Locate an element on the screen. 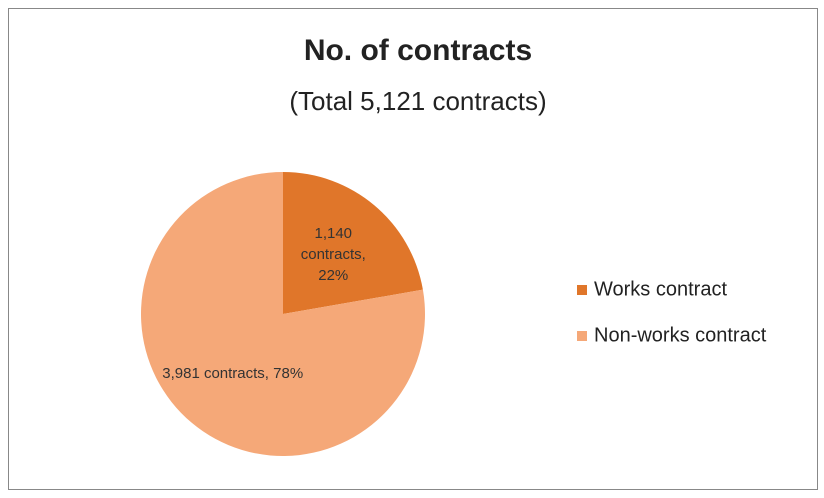 The image size is (824, 498). legend-label: Works contract is located at coordinates (660, 289).